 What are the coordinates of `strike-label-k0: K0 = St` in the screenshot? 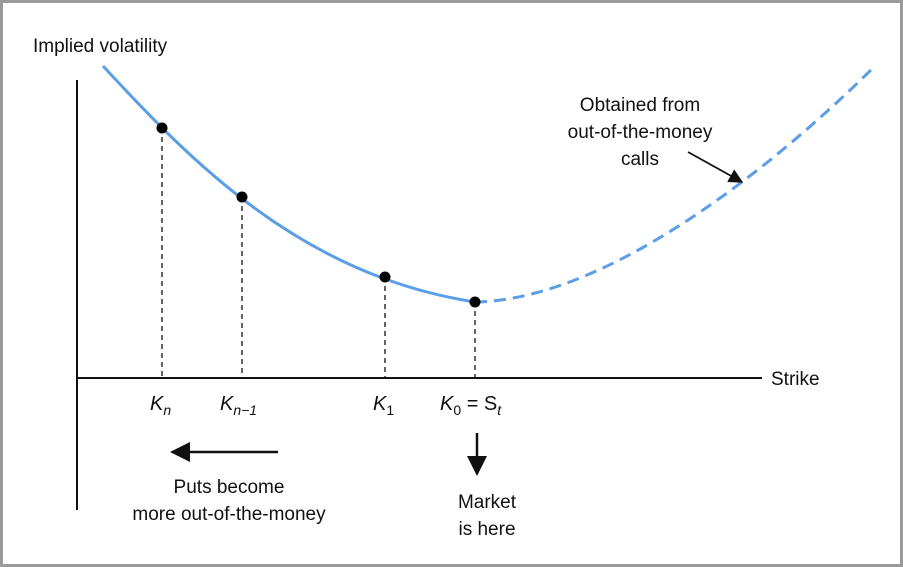 It's located at (471, 405).